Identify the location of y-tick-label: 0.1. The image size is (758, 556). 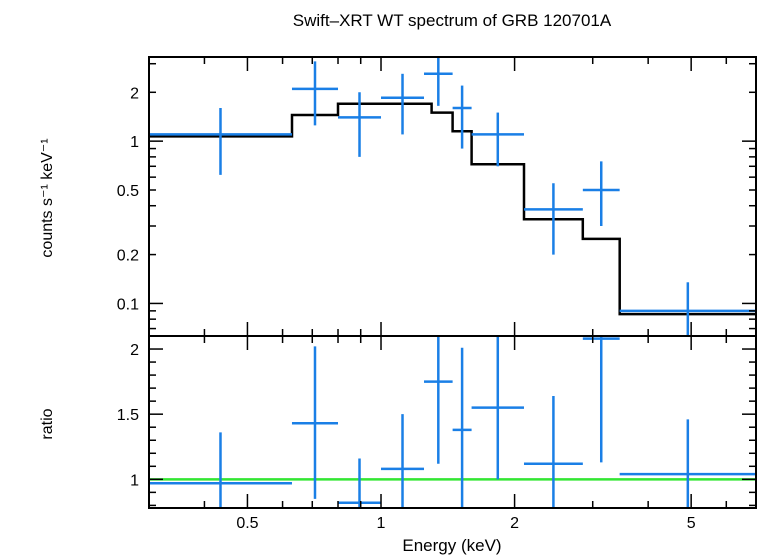
(128, 304).